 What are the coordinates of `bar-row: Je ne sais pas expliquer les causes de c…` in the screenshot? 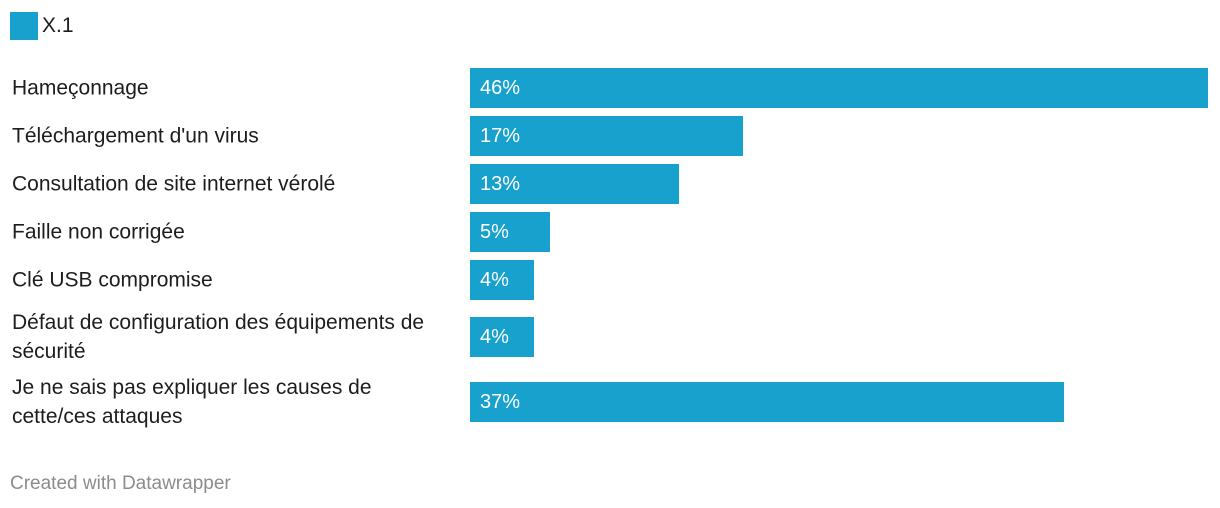 It's located at (610, 402).